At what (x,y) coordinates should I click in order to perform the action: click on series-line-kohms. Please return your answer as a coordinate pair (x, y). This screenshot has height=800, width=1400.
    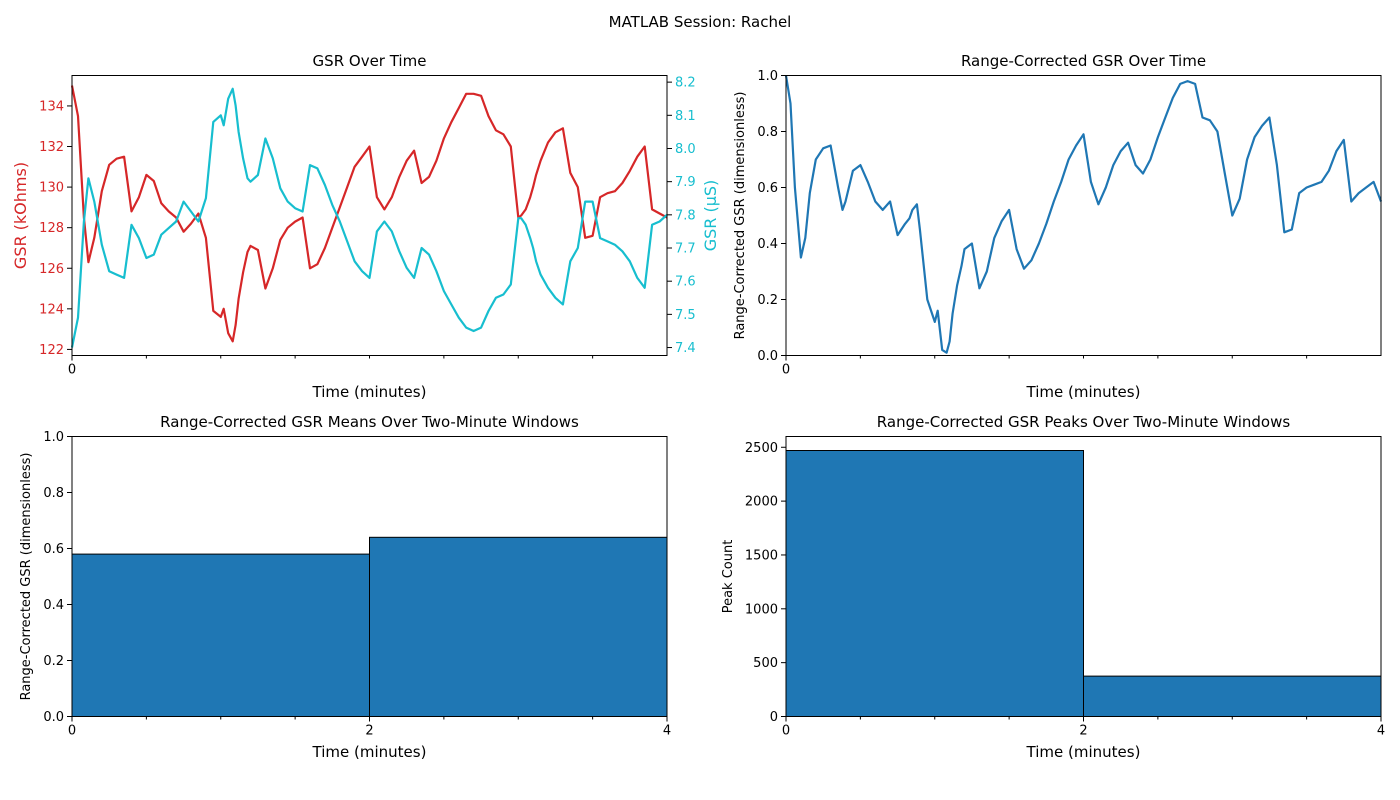
    Looking at the image, I should click on (369, 214).